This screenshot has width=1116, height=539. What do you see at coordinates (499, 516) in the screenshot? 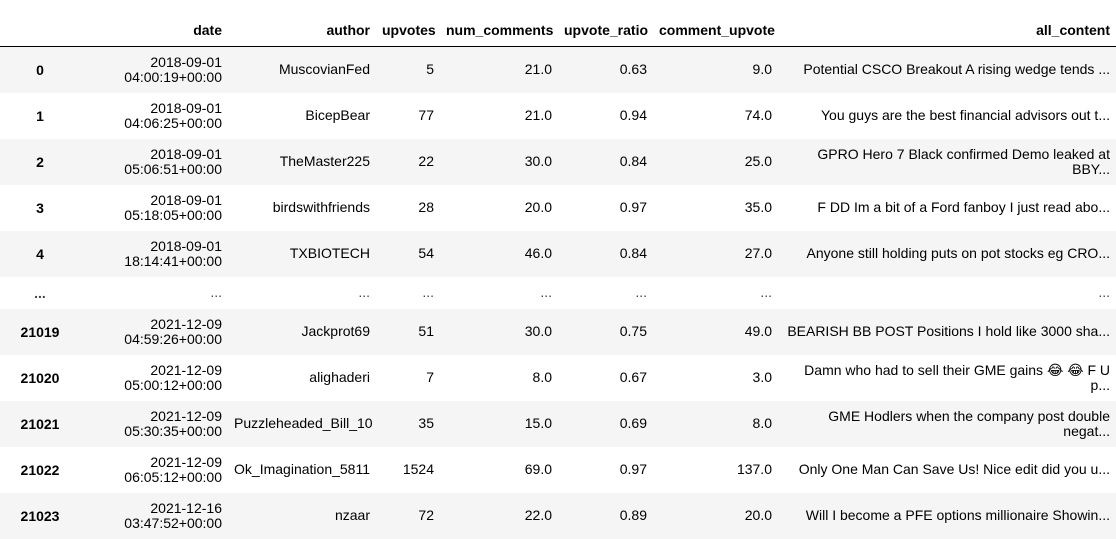
I see `num-comments-cell: 22.0` at bounding box center [499, 516].